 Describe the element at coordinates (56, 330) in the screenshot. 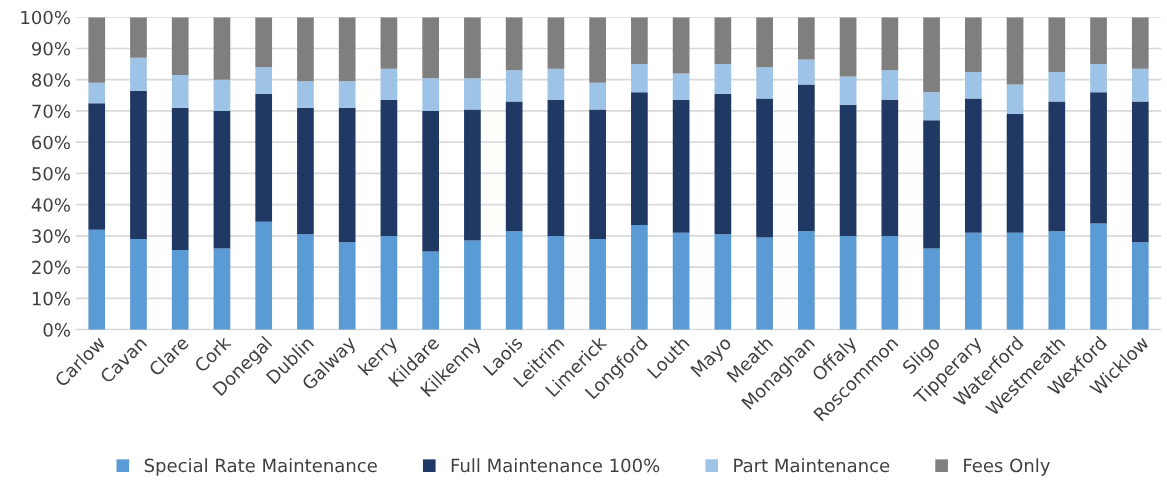

I see `y-tick-label: 0%` at that location.